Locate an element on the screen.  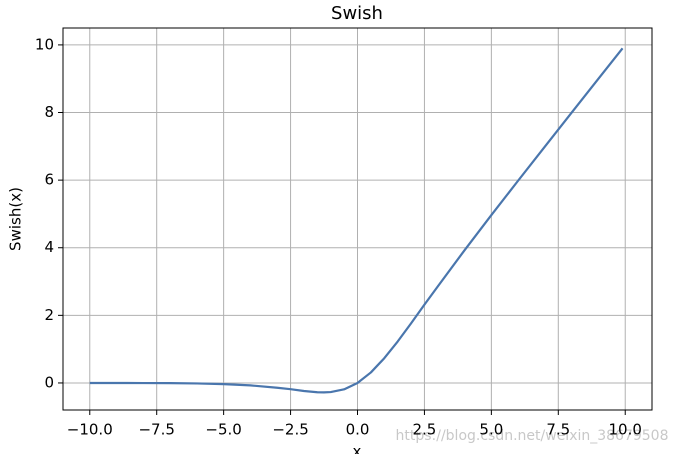
x-tick-label: −5.0 is located at coordinates (223, 430).